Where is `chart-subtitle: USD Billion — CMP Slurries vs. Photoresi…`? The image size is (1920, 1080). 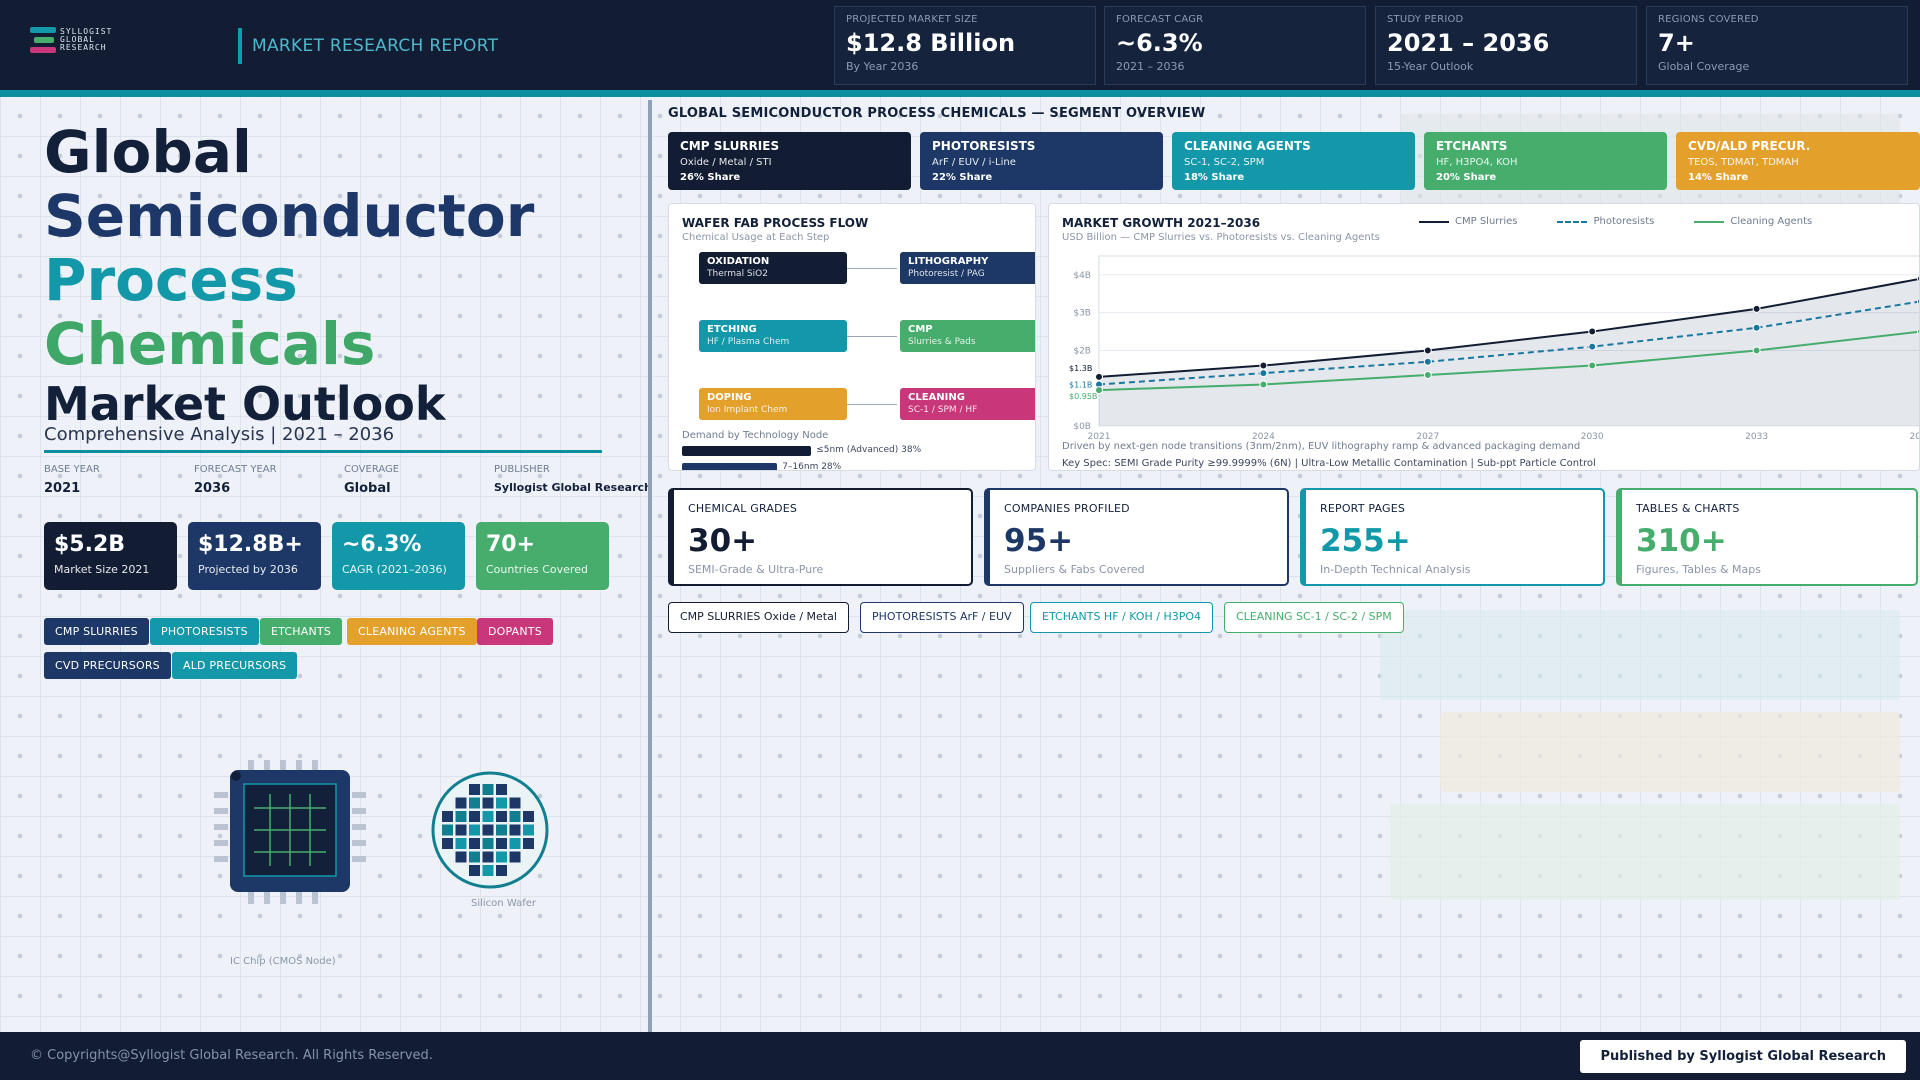
chart-subtitle: USD Billion — CMP Slurries vs. Photoresi… is located at coordinates (1221, 237).